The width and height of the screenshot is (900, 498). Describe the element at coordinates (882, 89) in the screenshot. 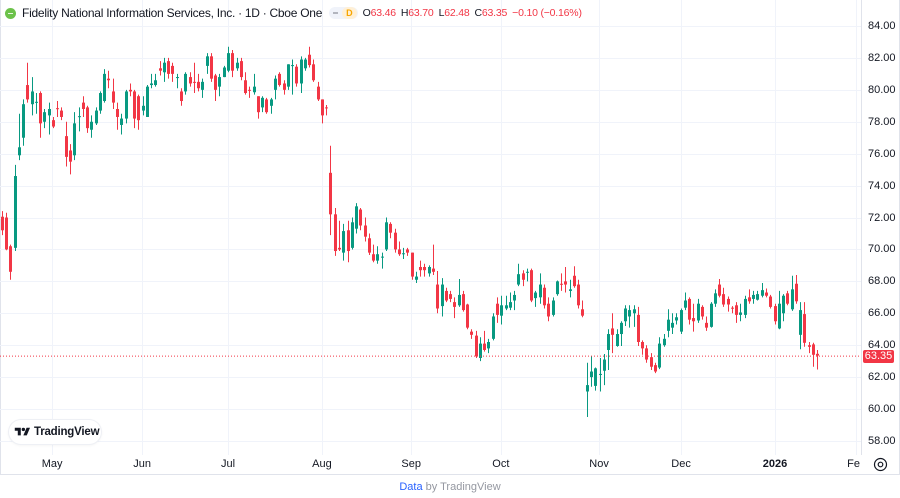

I see `price-tick-label: 80.00` at that location.